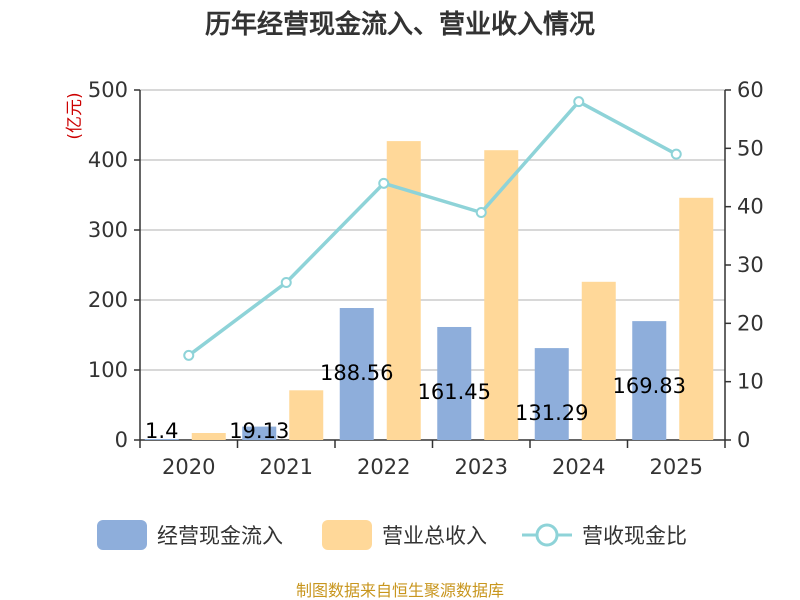 This screenshot has width=800, height=600. I want to click on right-axis-unit: %, so click(799, 93).